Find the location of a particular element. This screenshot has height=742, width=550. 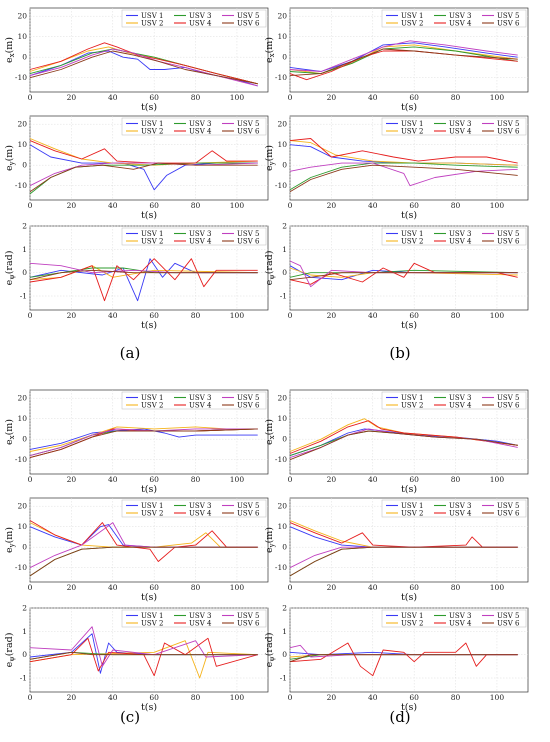

y-tick-label: 2 is located at coordinates (284, 608).